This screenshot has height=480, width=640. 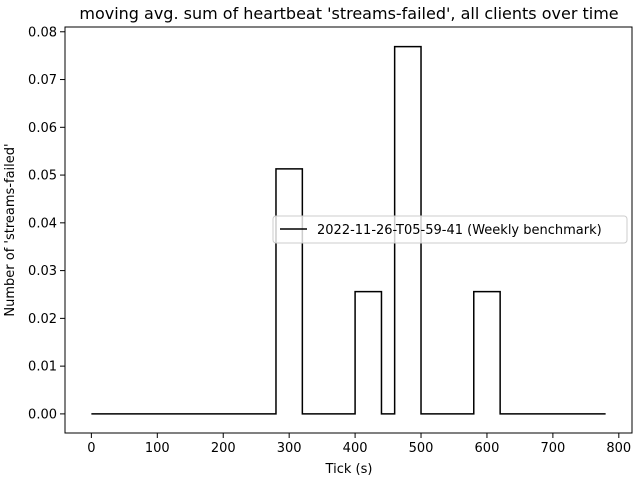 What do you see at coordinates (91, 448) in the screenshot?
I see `x-tick-label: 0` at bounding box center [91, 448].